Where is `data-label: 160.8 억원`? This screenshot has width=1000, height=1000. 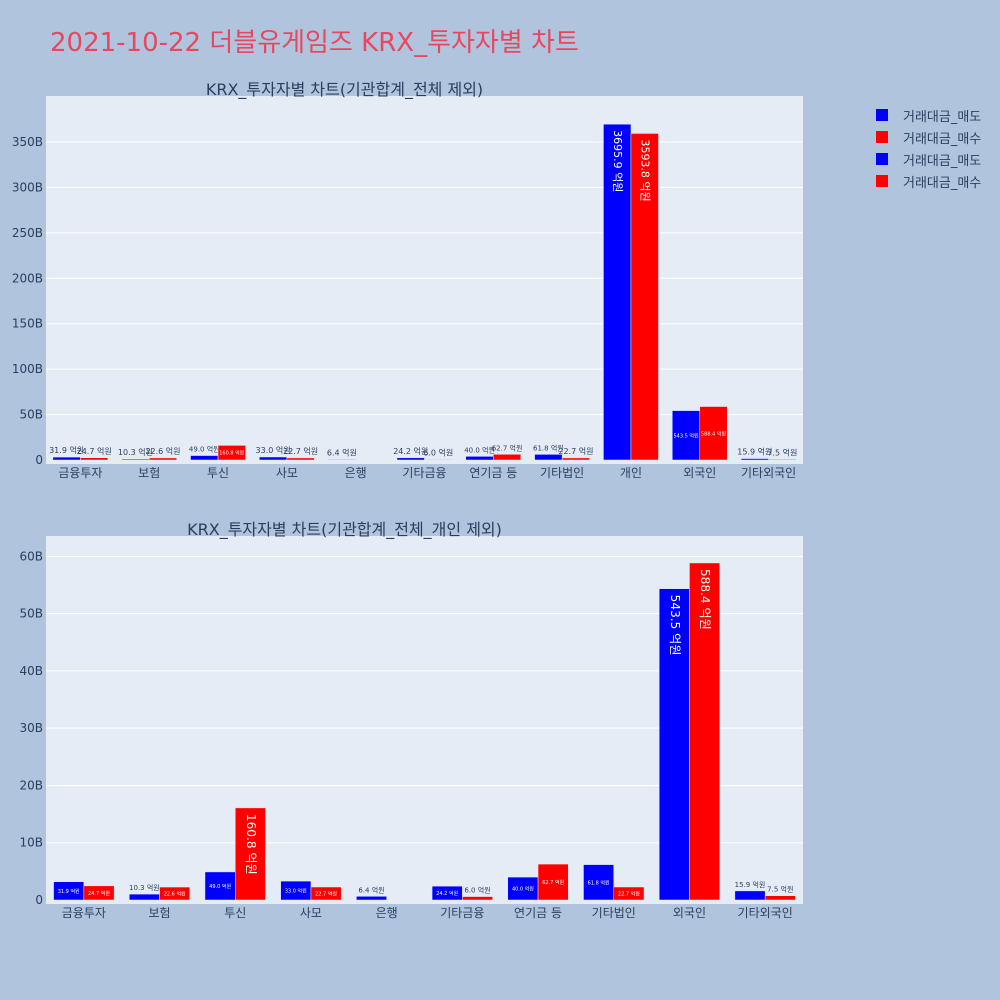 data-label: 160.8 억원 is located at coordinates (251, 844).